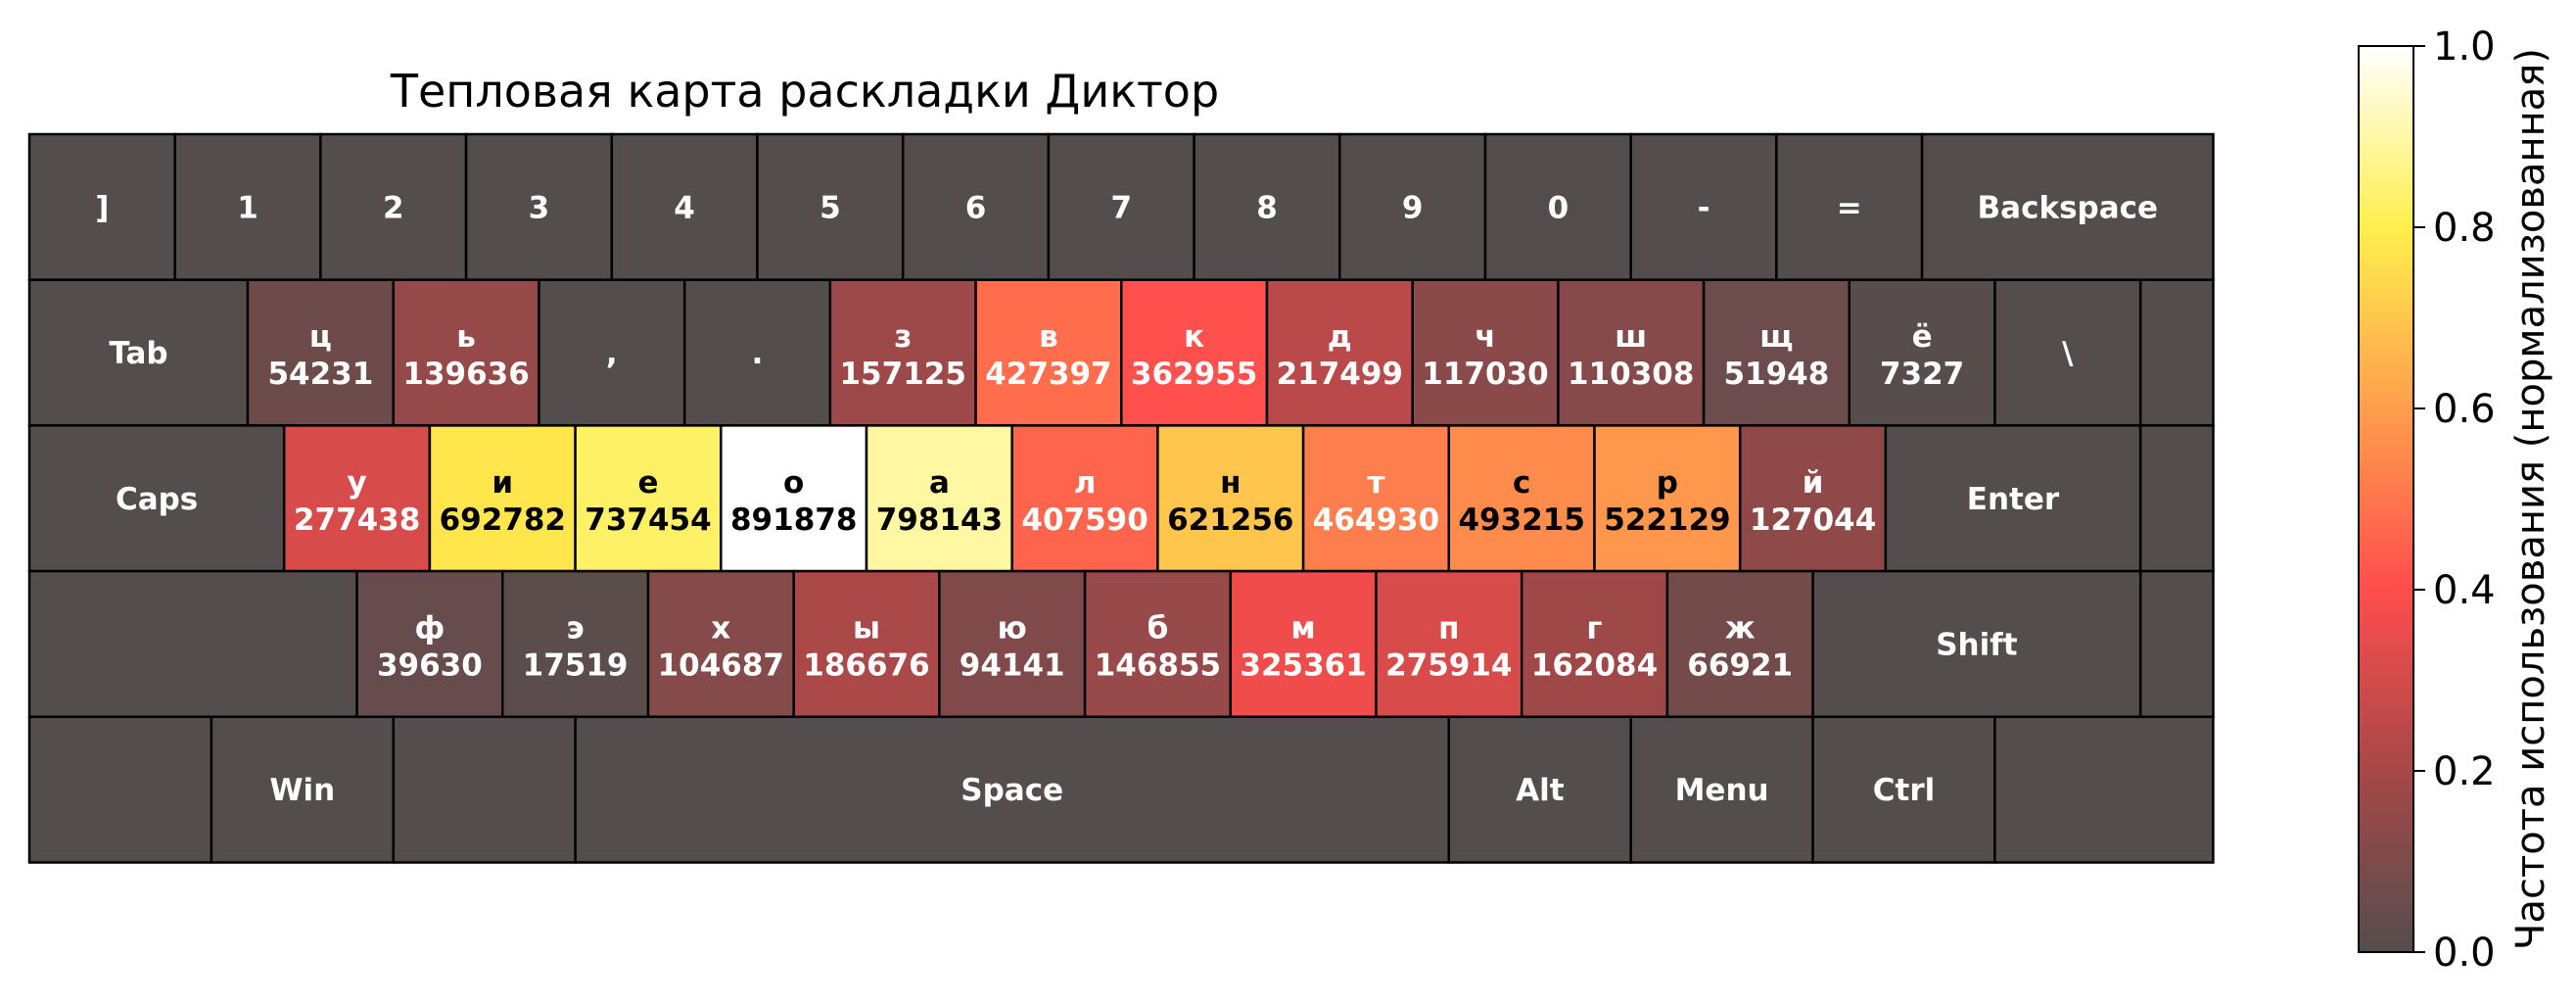  Describe the element at coordinates (1413, 207) in the screenshot. I see `key-label: 9` at that location.